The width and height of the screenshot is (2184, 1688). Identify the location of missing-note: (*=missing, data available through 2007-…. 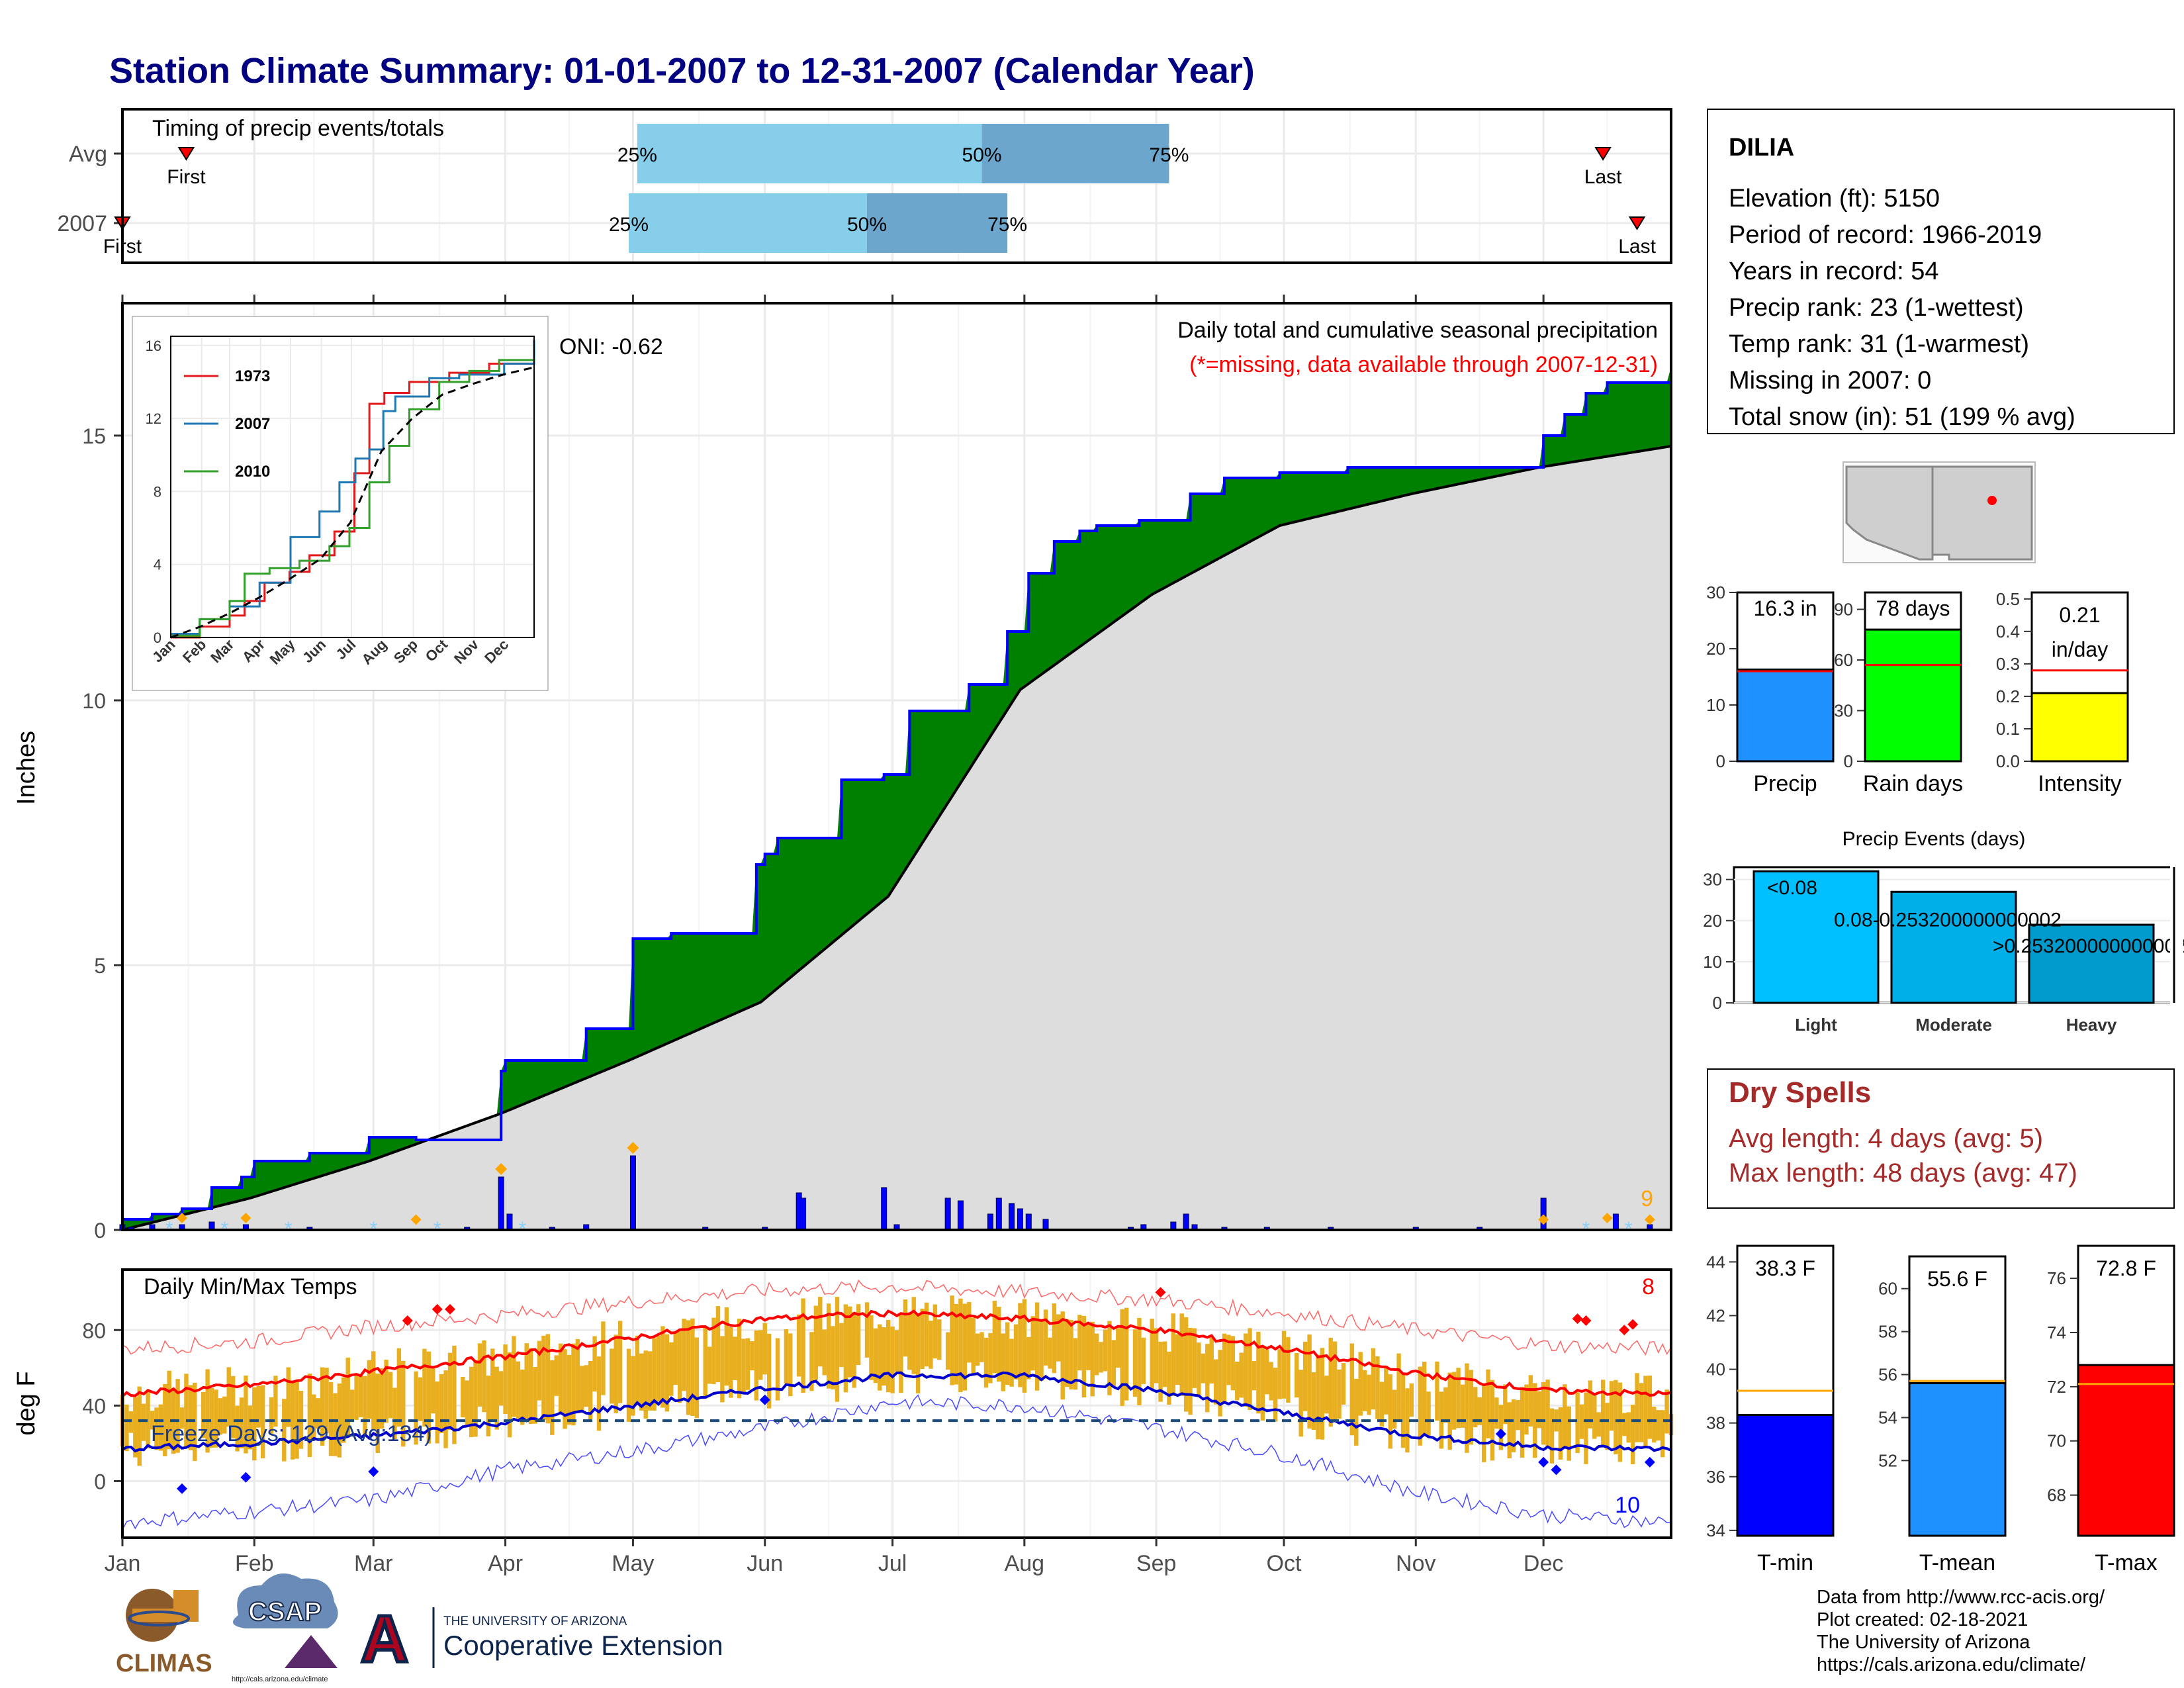
(1423, 364).